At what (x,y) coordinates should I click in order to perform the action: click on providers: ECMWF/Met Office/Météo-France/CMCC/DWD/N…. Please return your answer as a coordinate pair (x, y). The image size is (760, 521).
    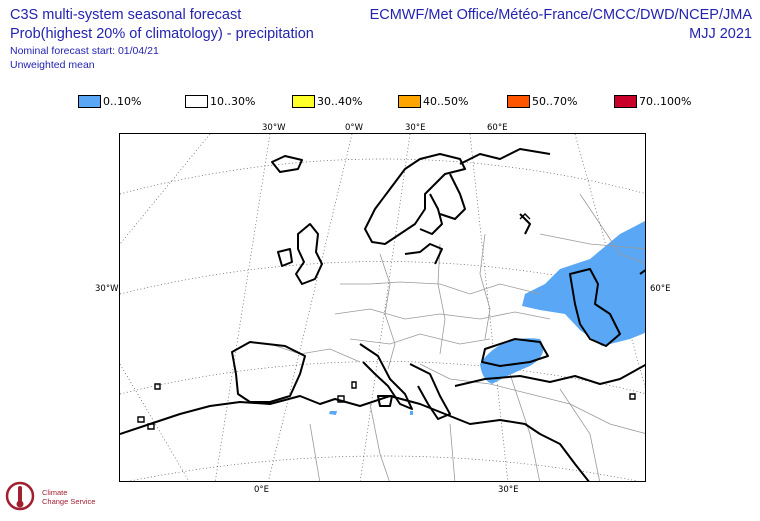
    Looking at the image, I should click on (560, 15).